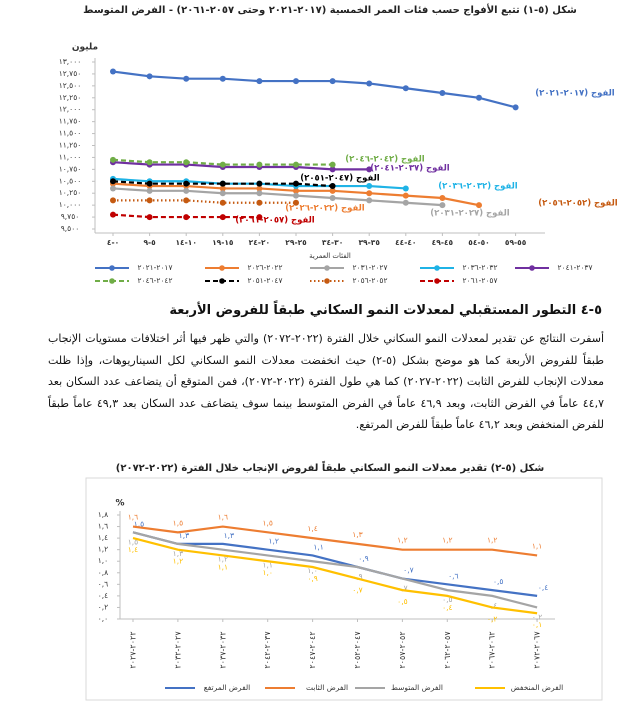  What do you see at coordinates (405, 242) in the screenshot?
I see `x-tick-label: ٤٠-٤٤` at bounding box center [405, 242].